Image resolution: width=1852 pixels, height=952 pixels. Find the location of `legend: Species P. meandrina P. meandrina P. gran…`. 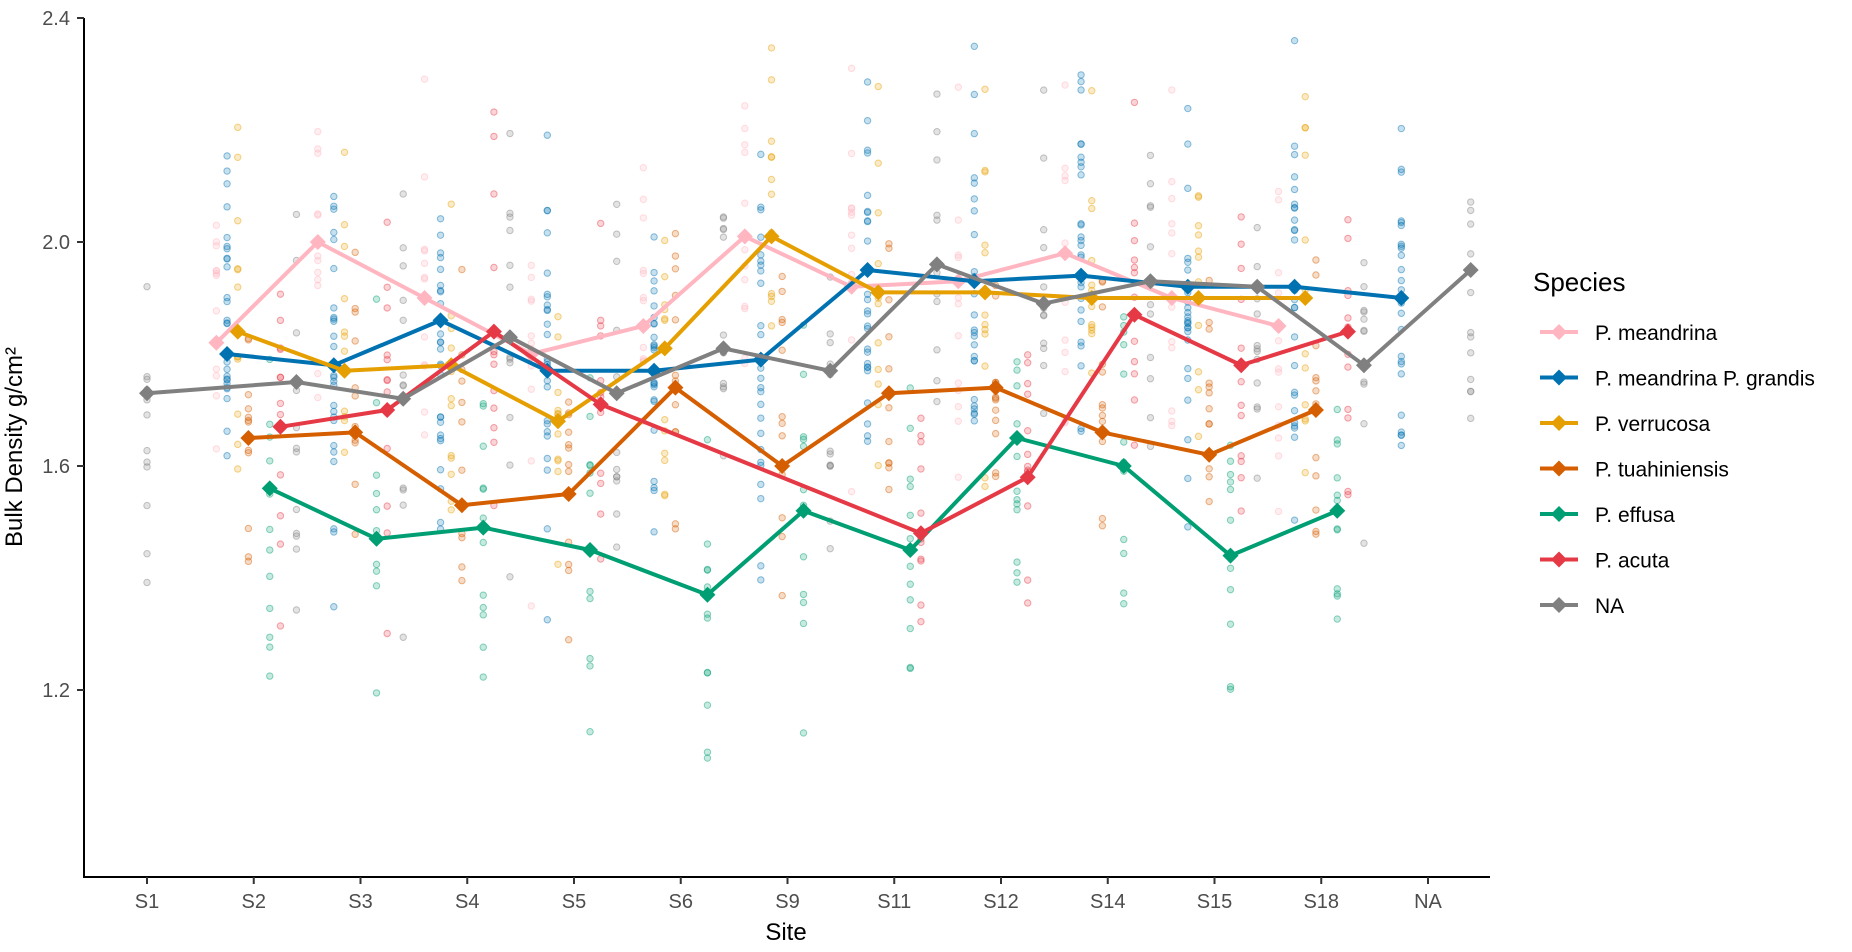

legend: Species P. meandrina P. meandrina P. gran… is located at coordinates (1674, 442).